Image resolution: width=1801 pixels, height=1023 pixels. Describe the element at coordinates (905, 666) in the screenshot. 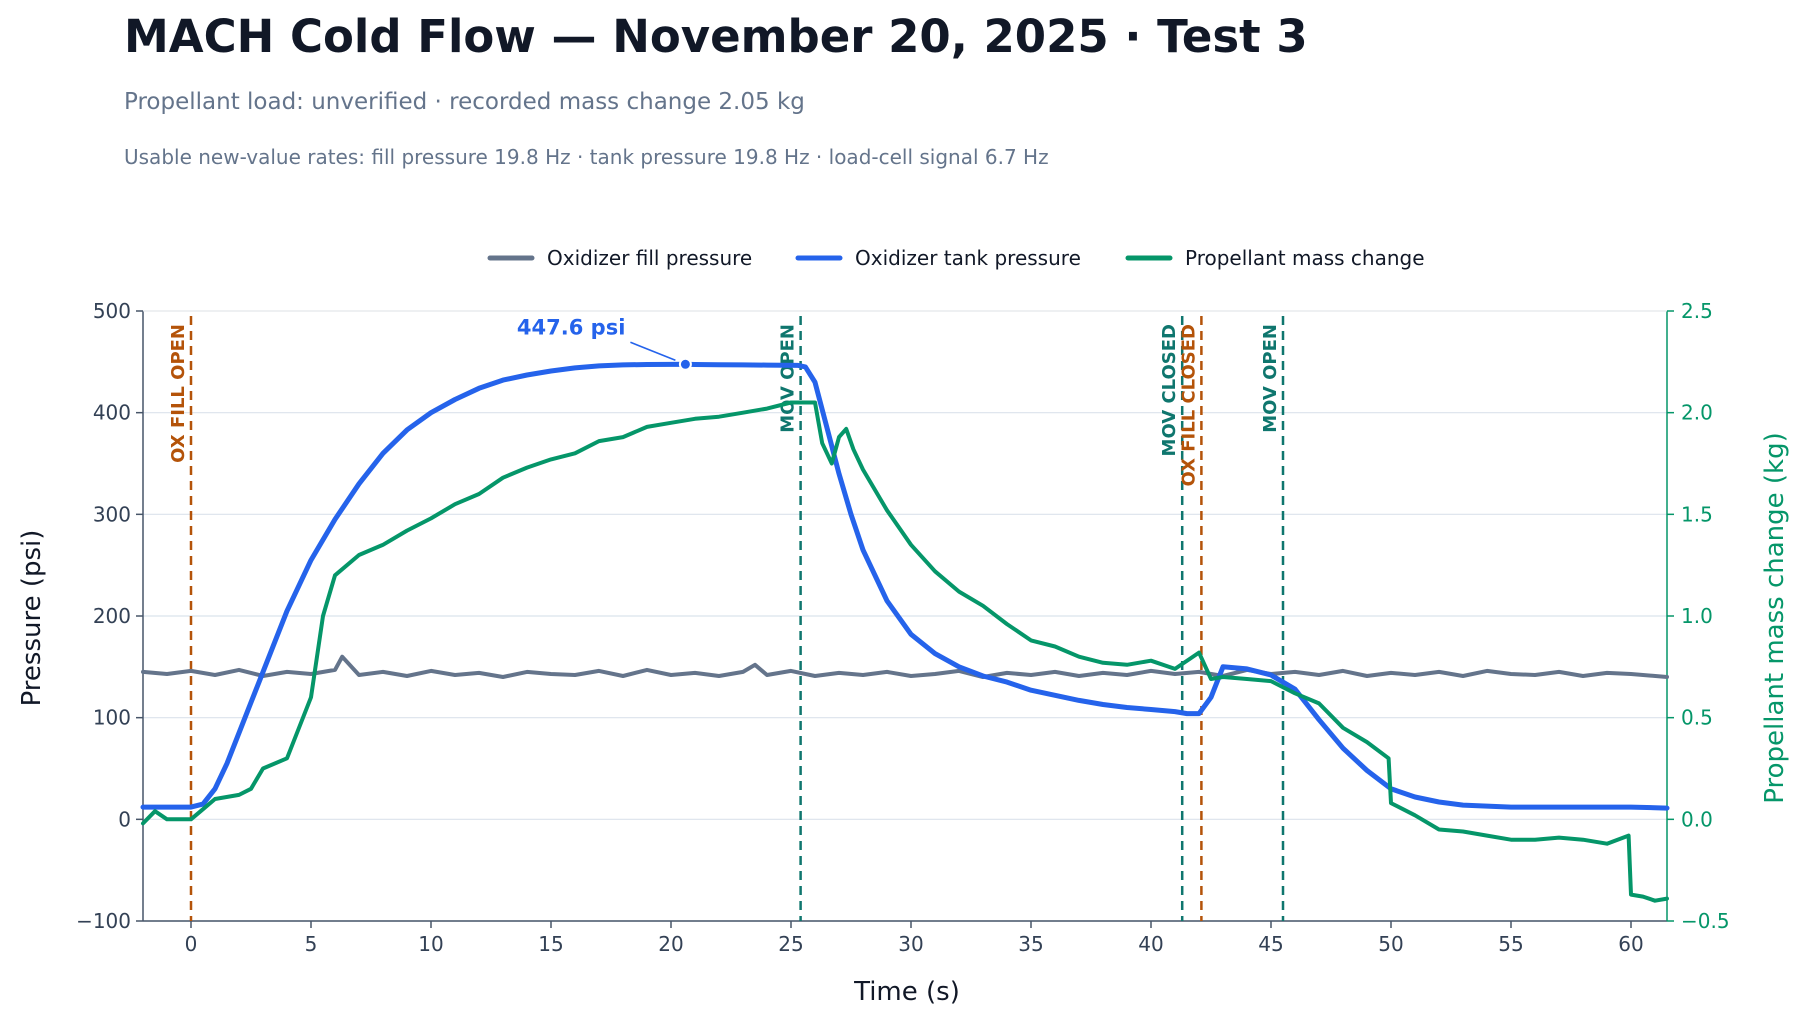

I see `fill-pressure-line` at that location.